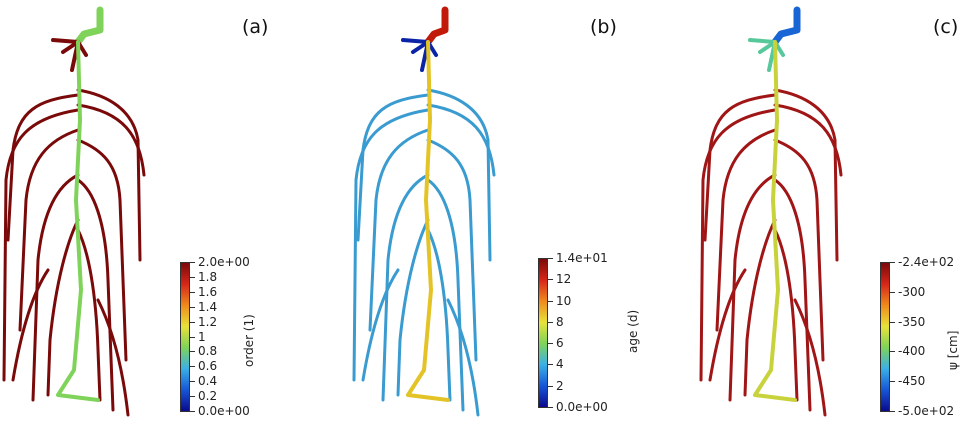 This screenshot has height=430, width=961. I want to click on colorbar-tick-label: 0.6, so click(208, 366).